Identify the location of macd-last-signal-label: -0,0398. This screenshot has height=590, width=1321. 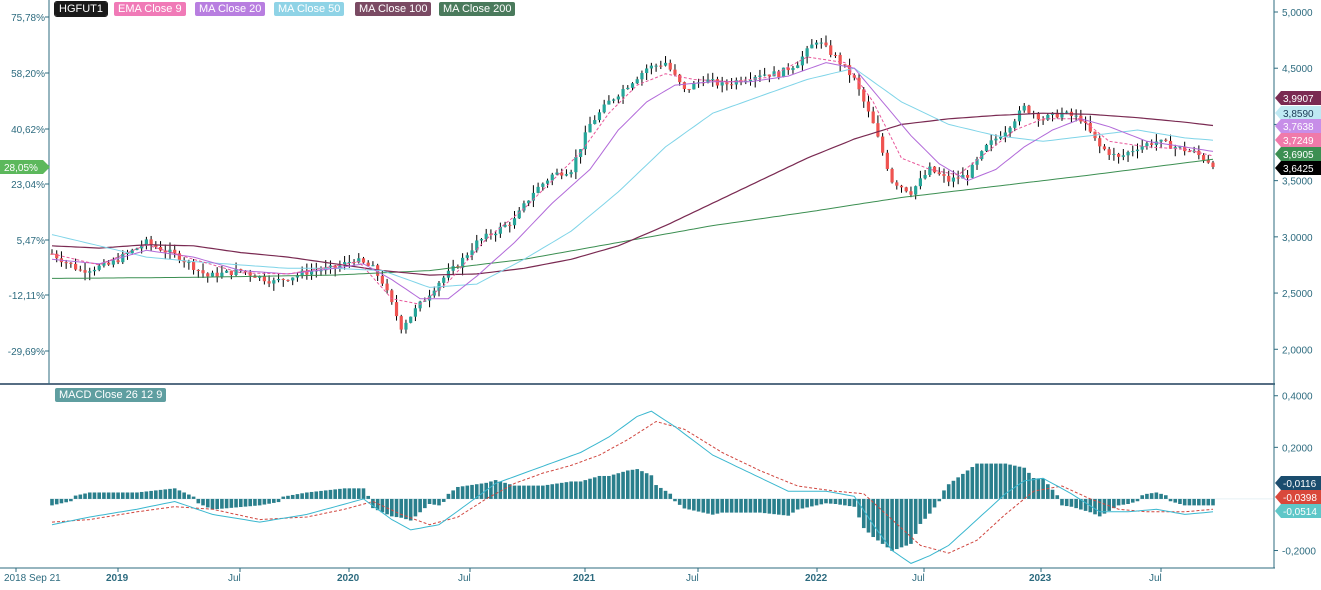
(1300, 498).